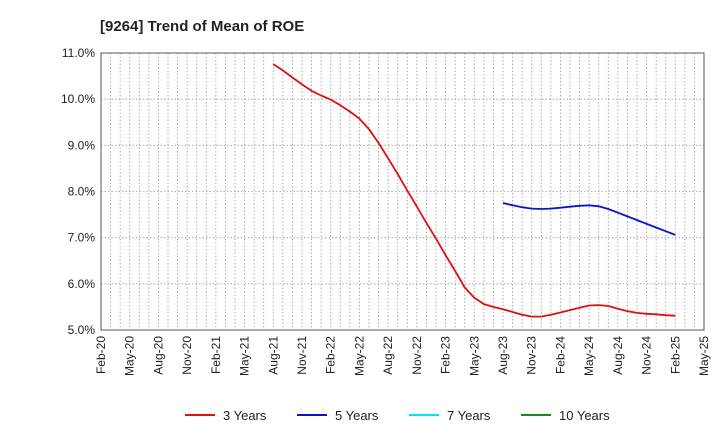 This screenshot has width=720, height=440. I want to click on x-tick-label: Feb-20, so click(101, 355).